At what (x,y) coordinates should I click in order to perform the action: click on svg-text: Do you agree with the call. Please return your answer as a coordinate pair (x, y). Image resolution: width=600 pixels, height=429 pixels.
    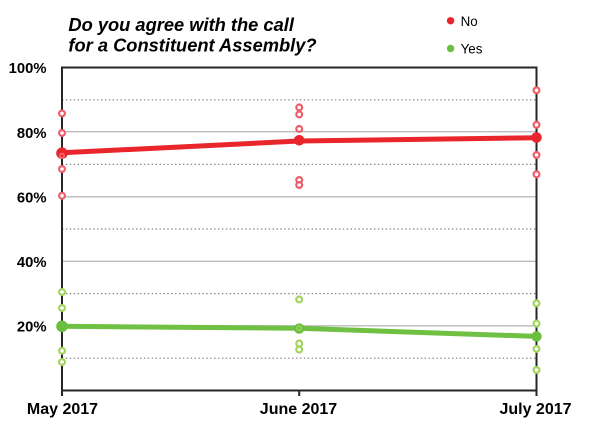
    Looking at the image, I should click on (181, 24).